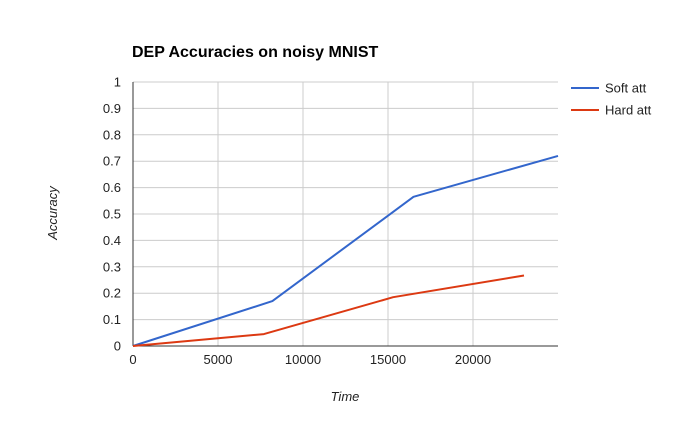 Image resolution: width=691 pixels, height=427 pixels. What do you see at coordinates (218, 359) in the screenshot?
I see `x-tick-label-1: 5000` at bounding box center [218, 359].